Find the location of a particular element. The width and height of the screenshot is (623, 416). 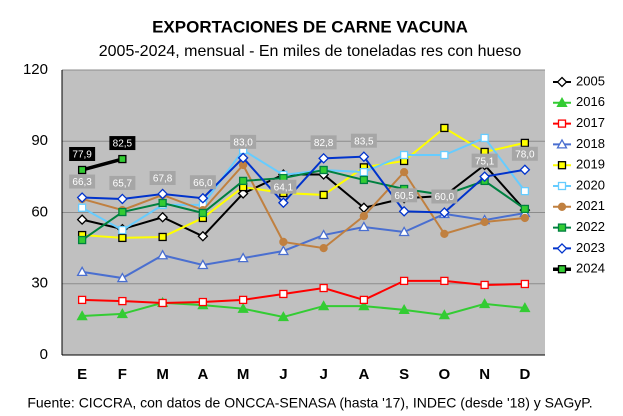

x-tick-label: O is located at coordinates (445, 374).